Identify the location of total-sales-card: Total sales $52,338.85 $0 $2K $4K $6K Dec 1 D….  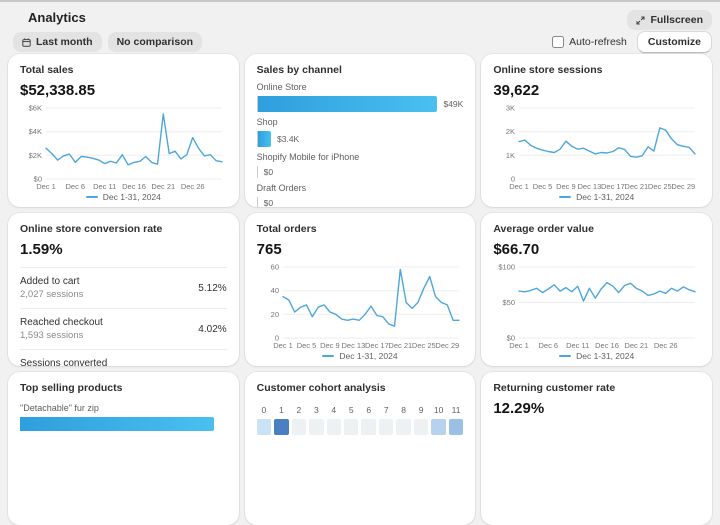
(123, 130).